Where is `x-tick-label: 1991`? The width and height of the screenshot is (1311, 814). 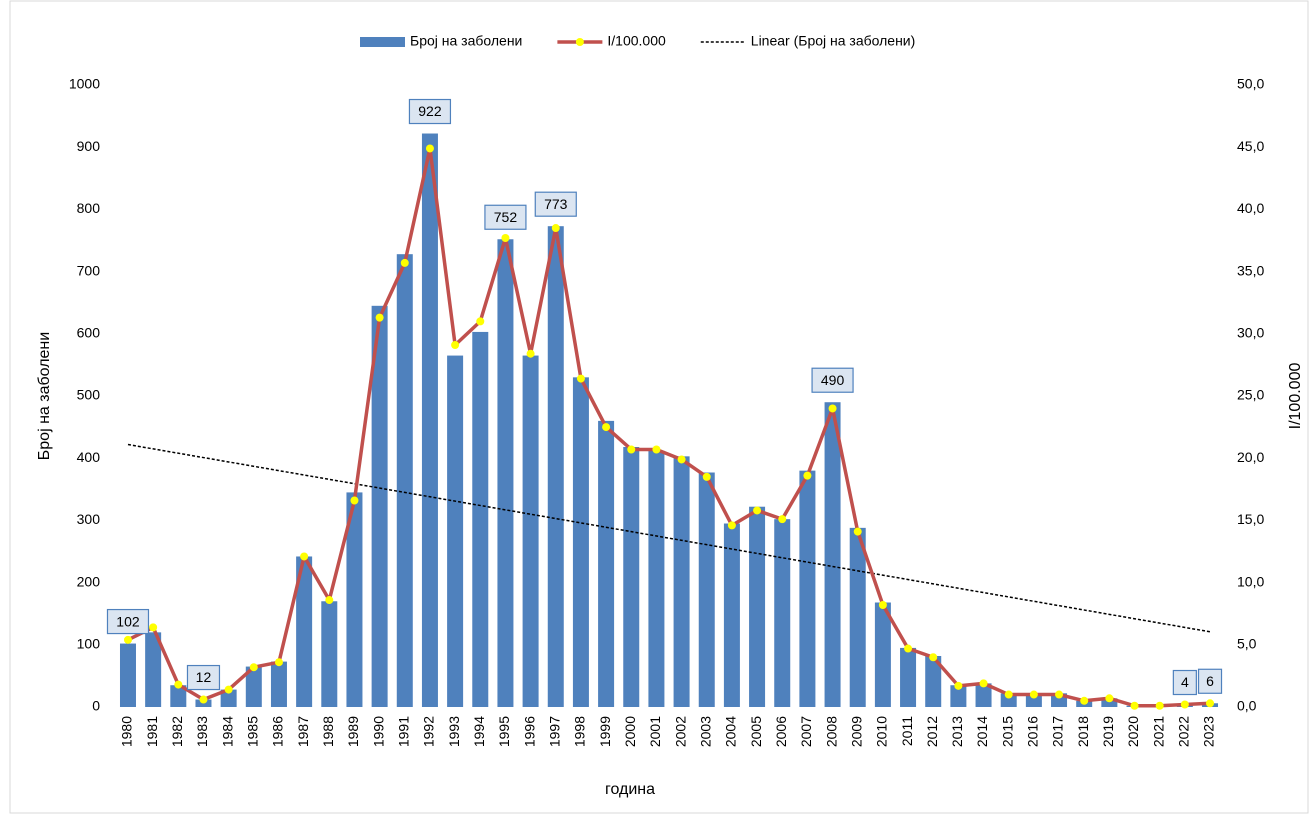
x-tick-label: 1991 is located at coordinates (403, 731).